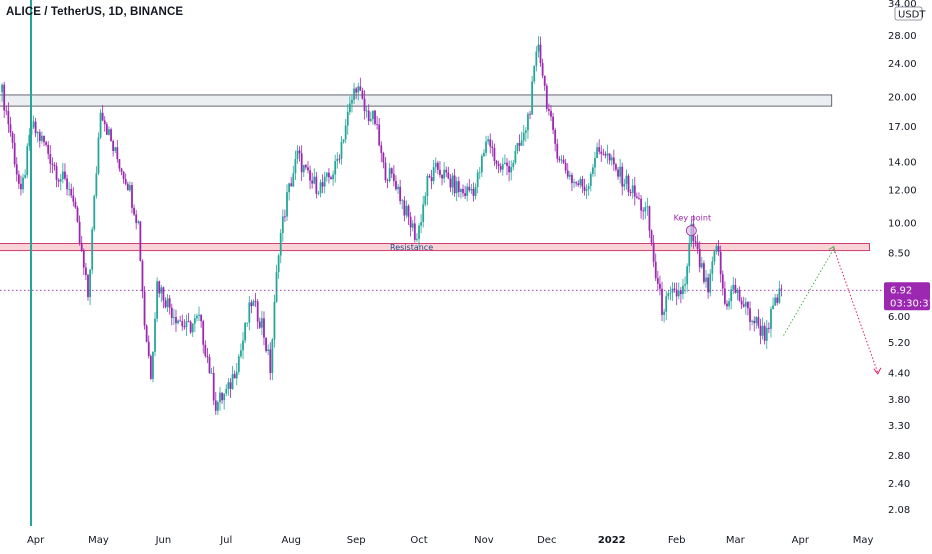  I want to click on y-tick-label: 5.20, so click(899, 343).